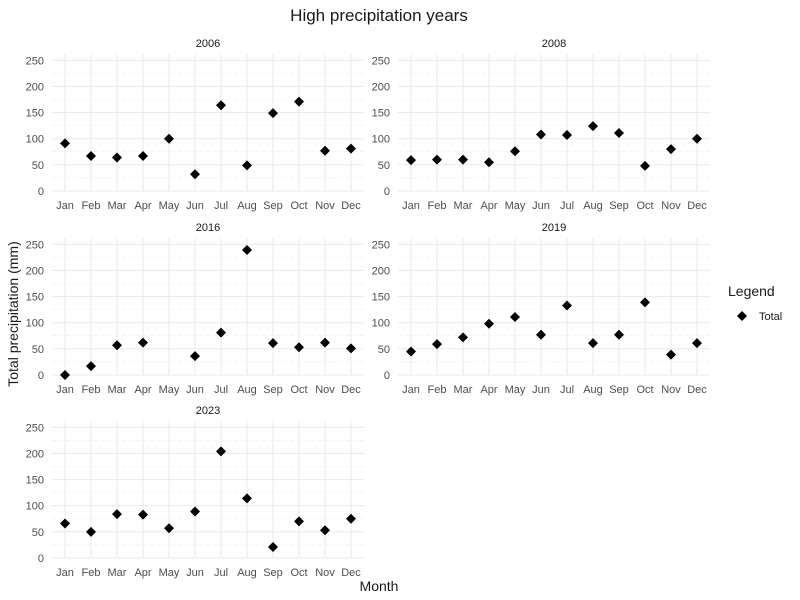  Describe the element at coordinates (299, 101) in the screenshot. I see `data-point-2006-oct` at that location.